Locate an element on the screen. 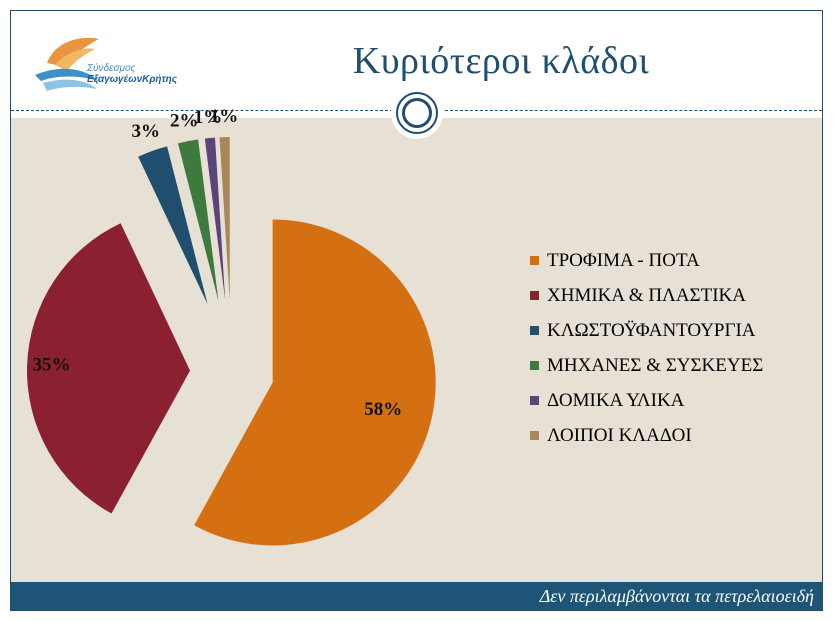  legend-item: ΛΟΙΠΟΙ ΚΛΑΔΟΙ is located at coordinates (646, 435).